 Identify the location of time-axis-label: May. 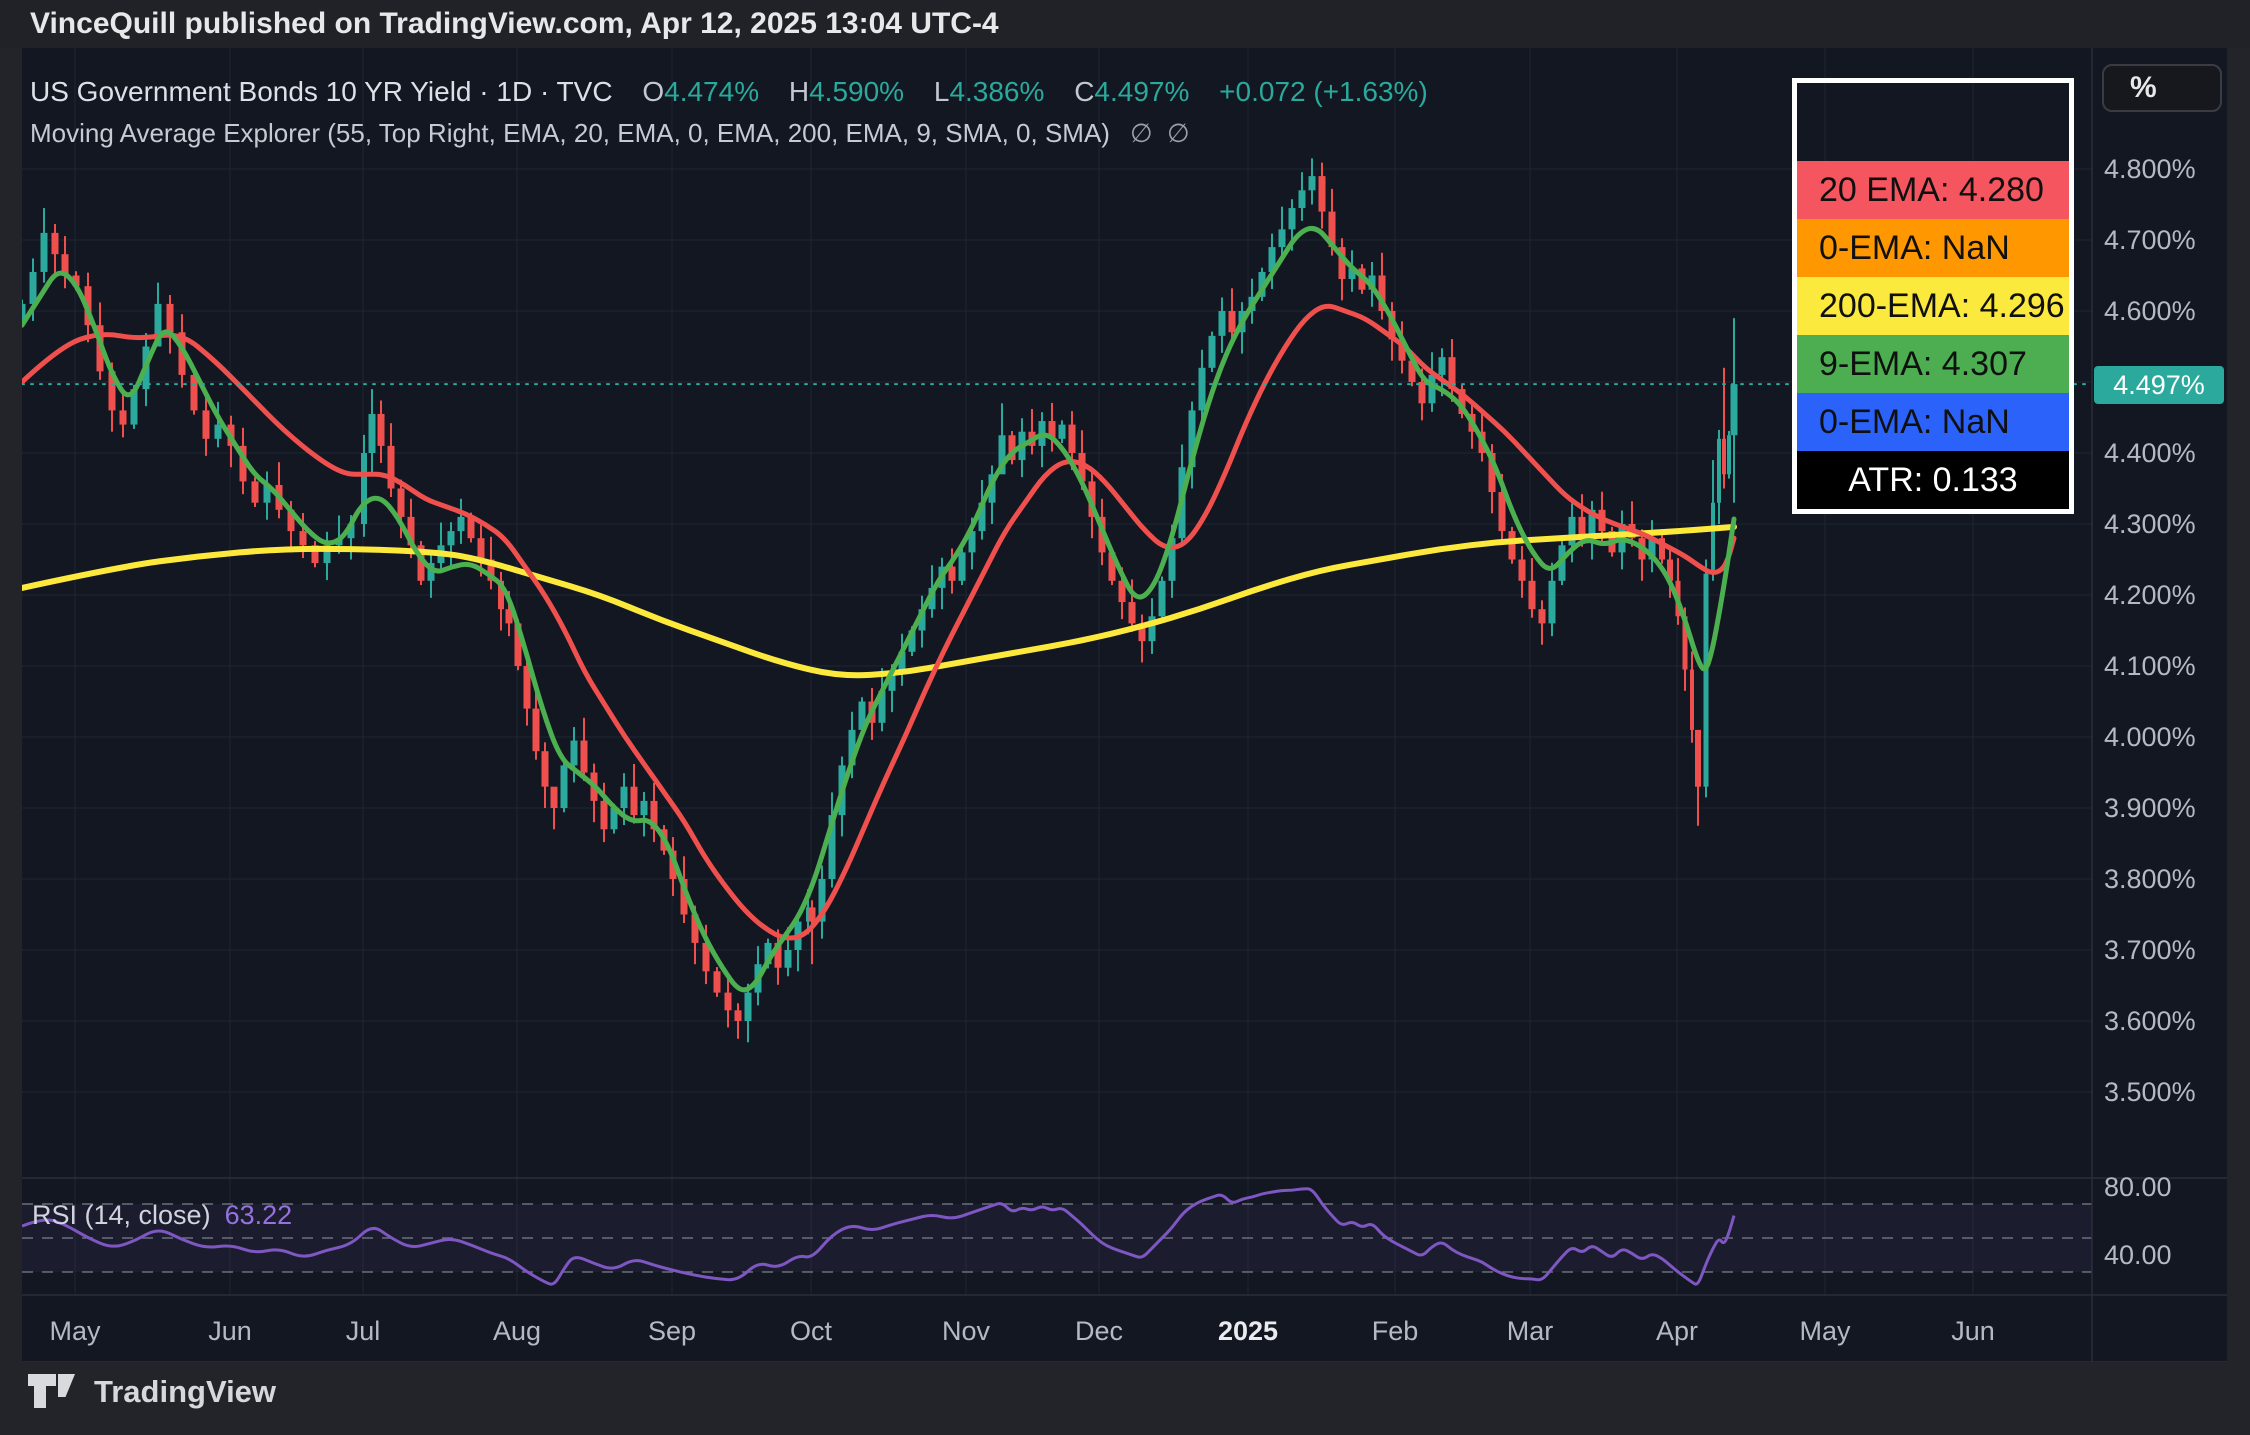
(1825, 1331).